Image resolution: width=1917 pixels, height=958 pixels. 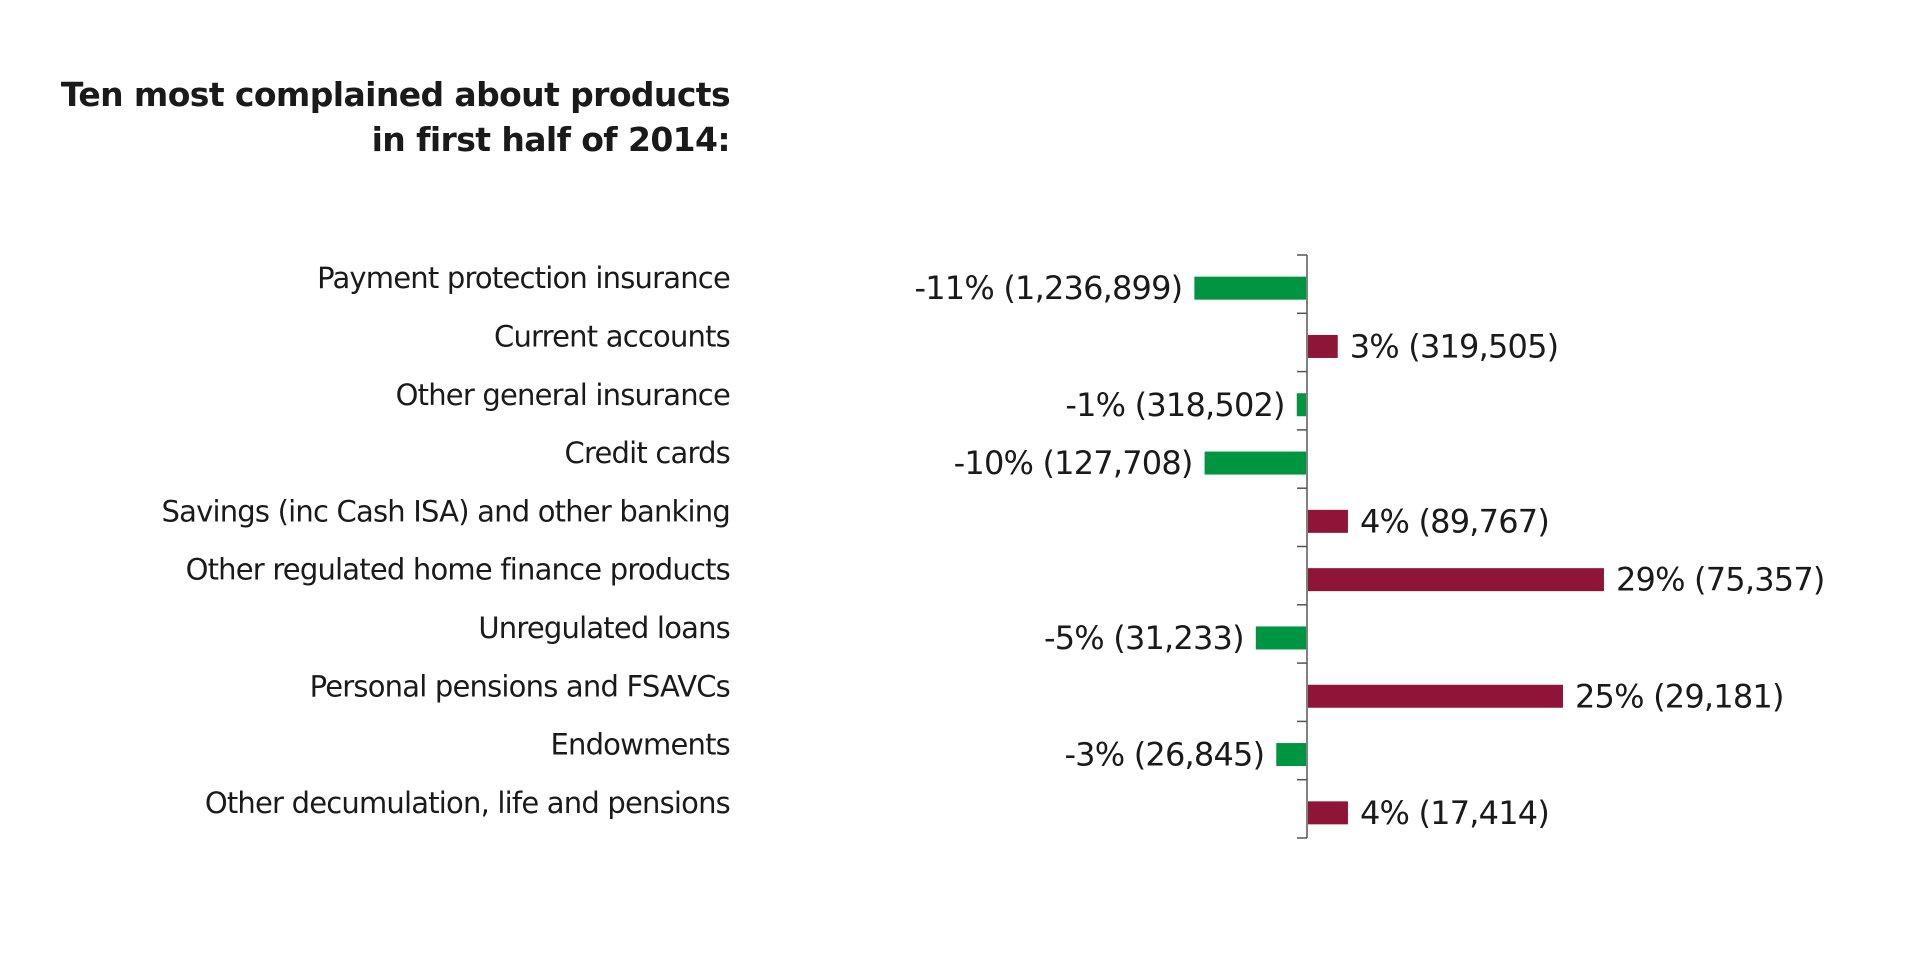 I want to click on data-label: -1% (318,502), so click(x=1174, y=405).